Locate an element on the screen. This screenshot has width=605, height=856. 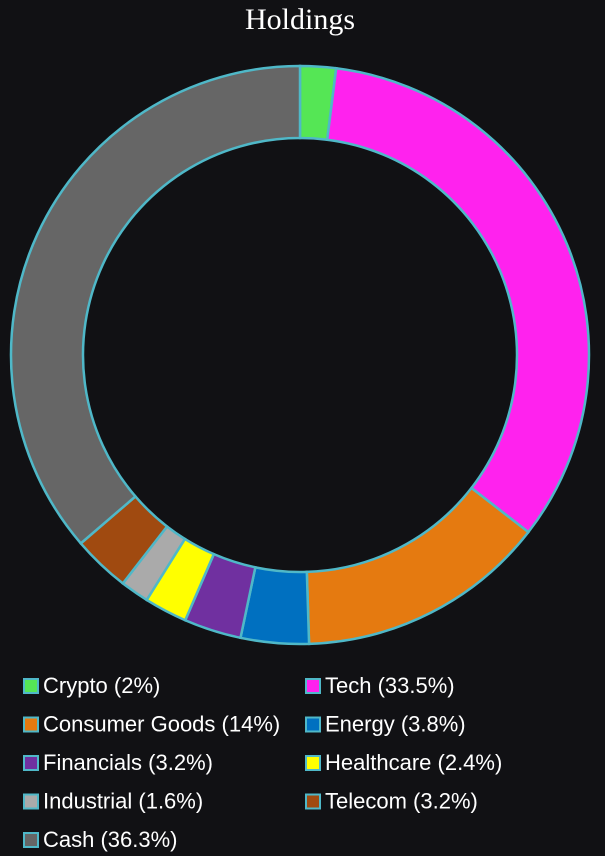
legend-label: Financials (3.2%) is located at coordinates (128, 762).